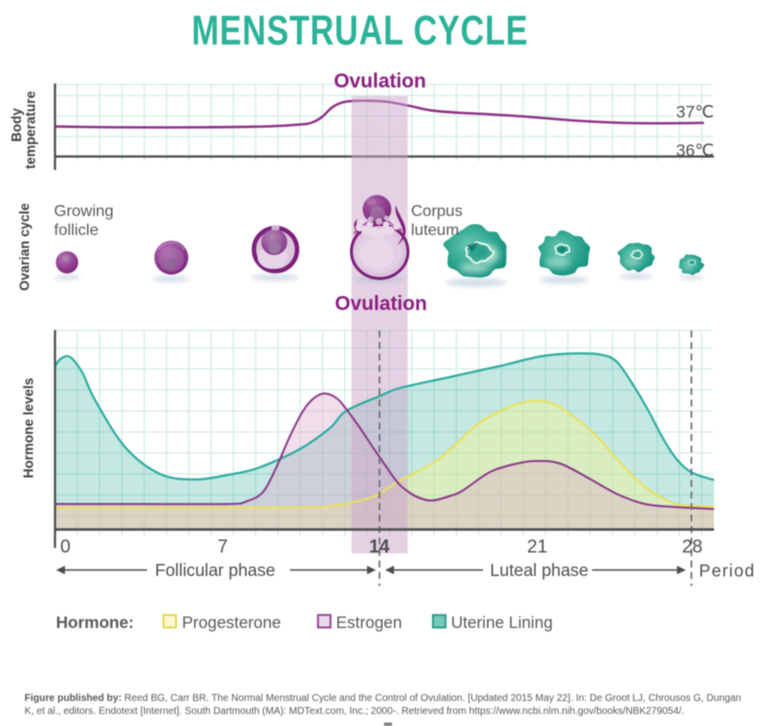 This screenshot has height=726, width=768. Describe the element at coordinates (435, 230) in the screenshot. I see `svg-text: luteum` at that location.